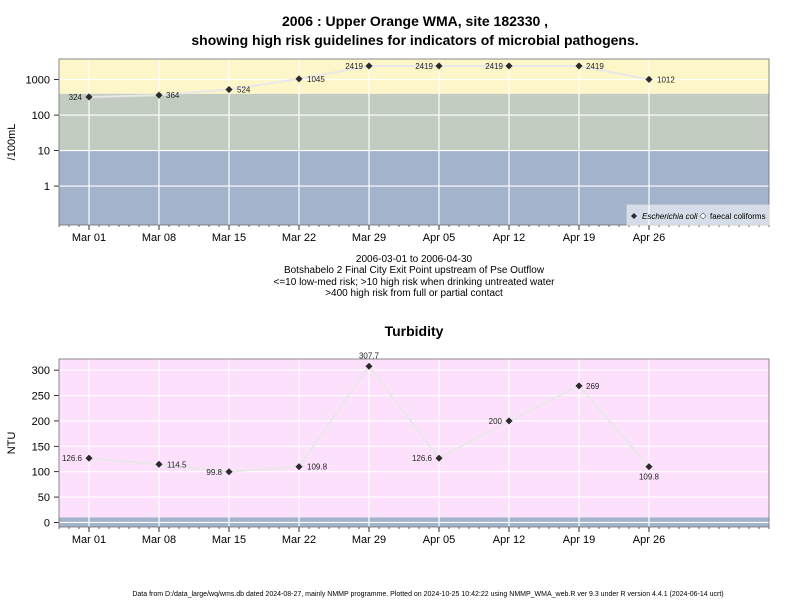 This screenshot has width=800, height=605. Describe the element at coordinates (496, 421) in the screenshot. I see `data-label: 200` at that location.